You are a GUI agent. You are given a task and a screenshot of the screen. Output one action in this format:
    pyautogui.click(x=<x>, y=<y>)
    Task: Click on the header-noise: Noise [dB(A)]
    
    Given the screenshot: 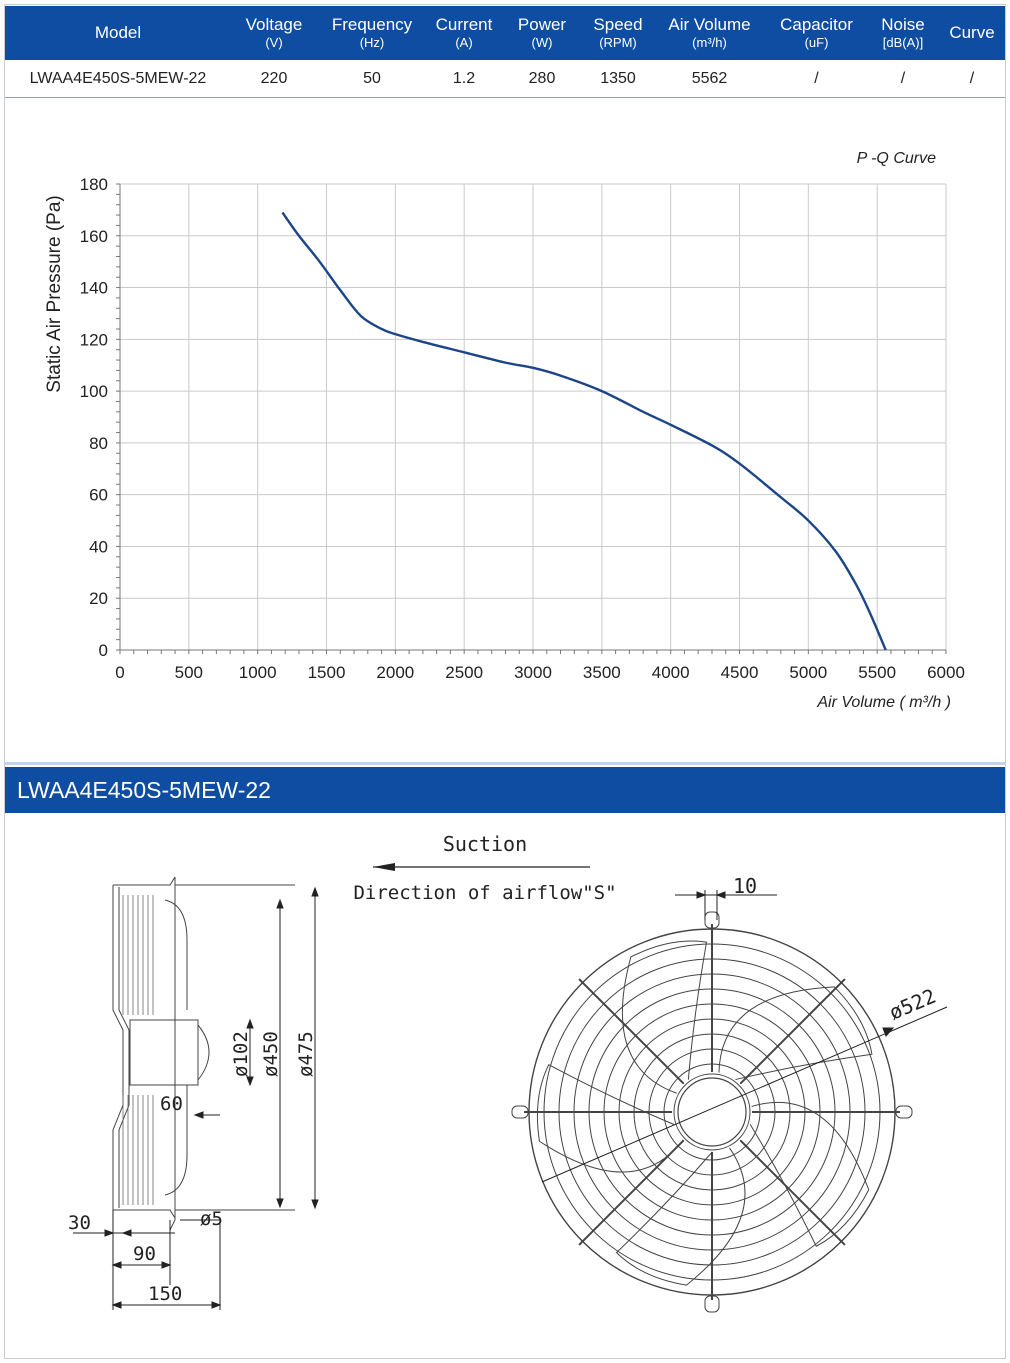 What is the action you would take?
    pyautogui.click(x=903, y=33)
    